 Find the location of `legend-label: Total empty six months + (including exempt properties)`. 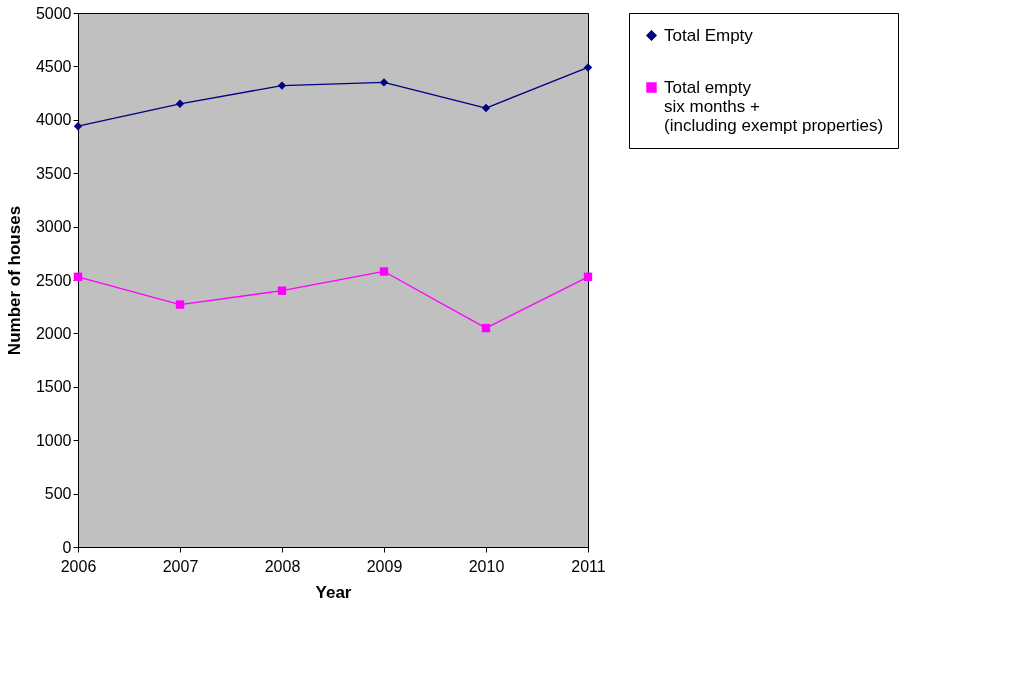

legend-label: Total empty six months + (including exempt properties) is located at coordinates (774, 106).